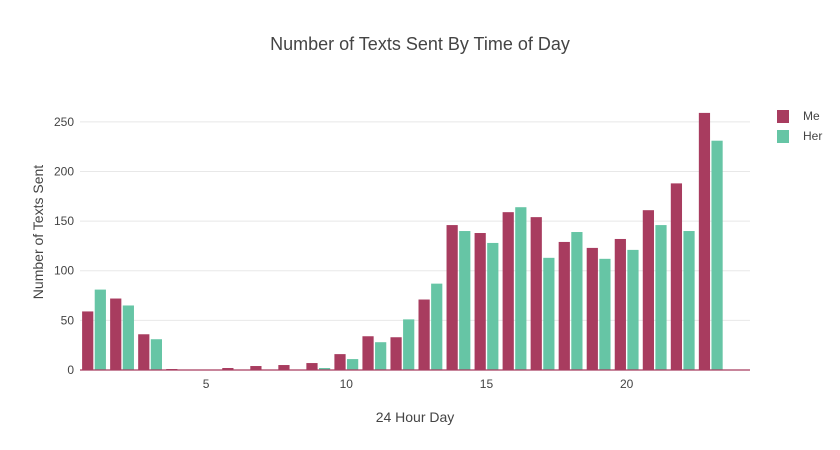 The height and width of the screenshot is (450, 840). What do you see at coordinates (420, 44) in the screenshot?
I see `chart-title: Number of Texts Sent By Time of Day` at bounding box center [420, 44].